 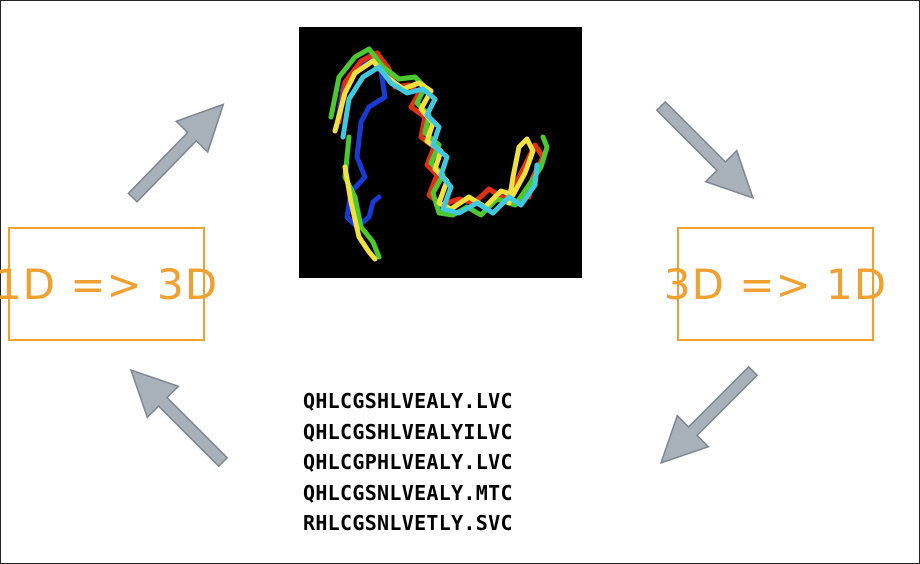 I want to click on box-3d-to-1d-label: 3D => 1D, so click(x=775, y=284).